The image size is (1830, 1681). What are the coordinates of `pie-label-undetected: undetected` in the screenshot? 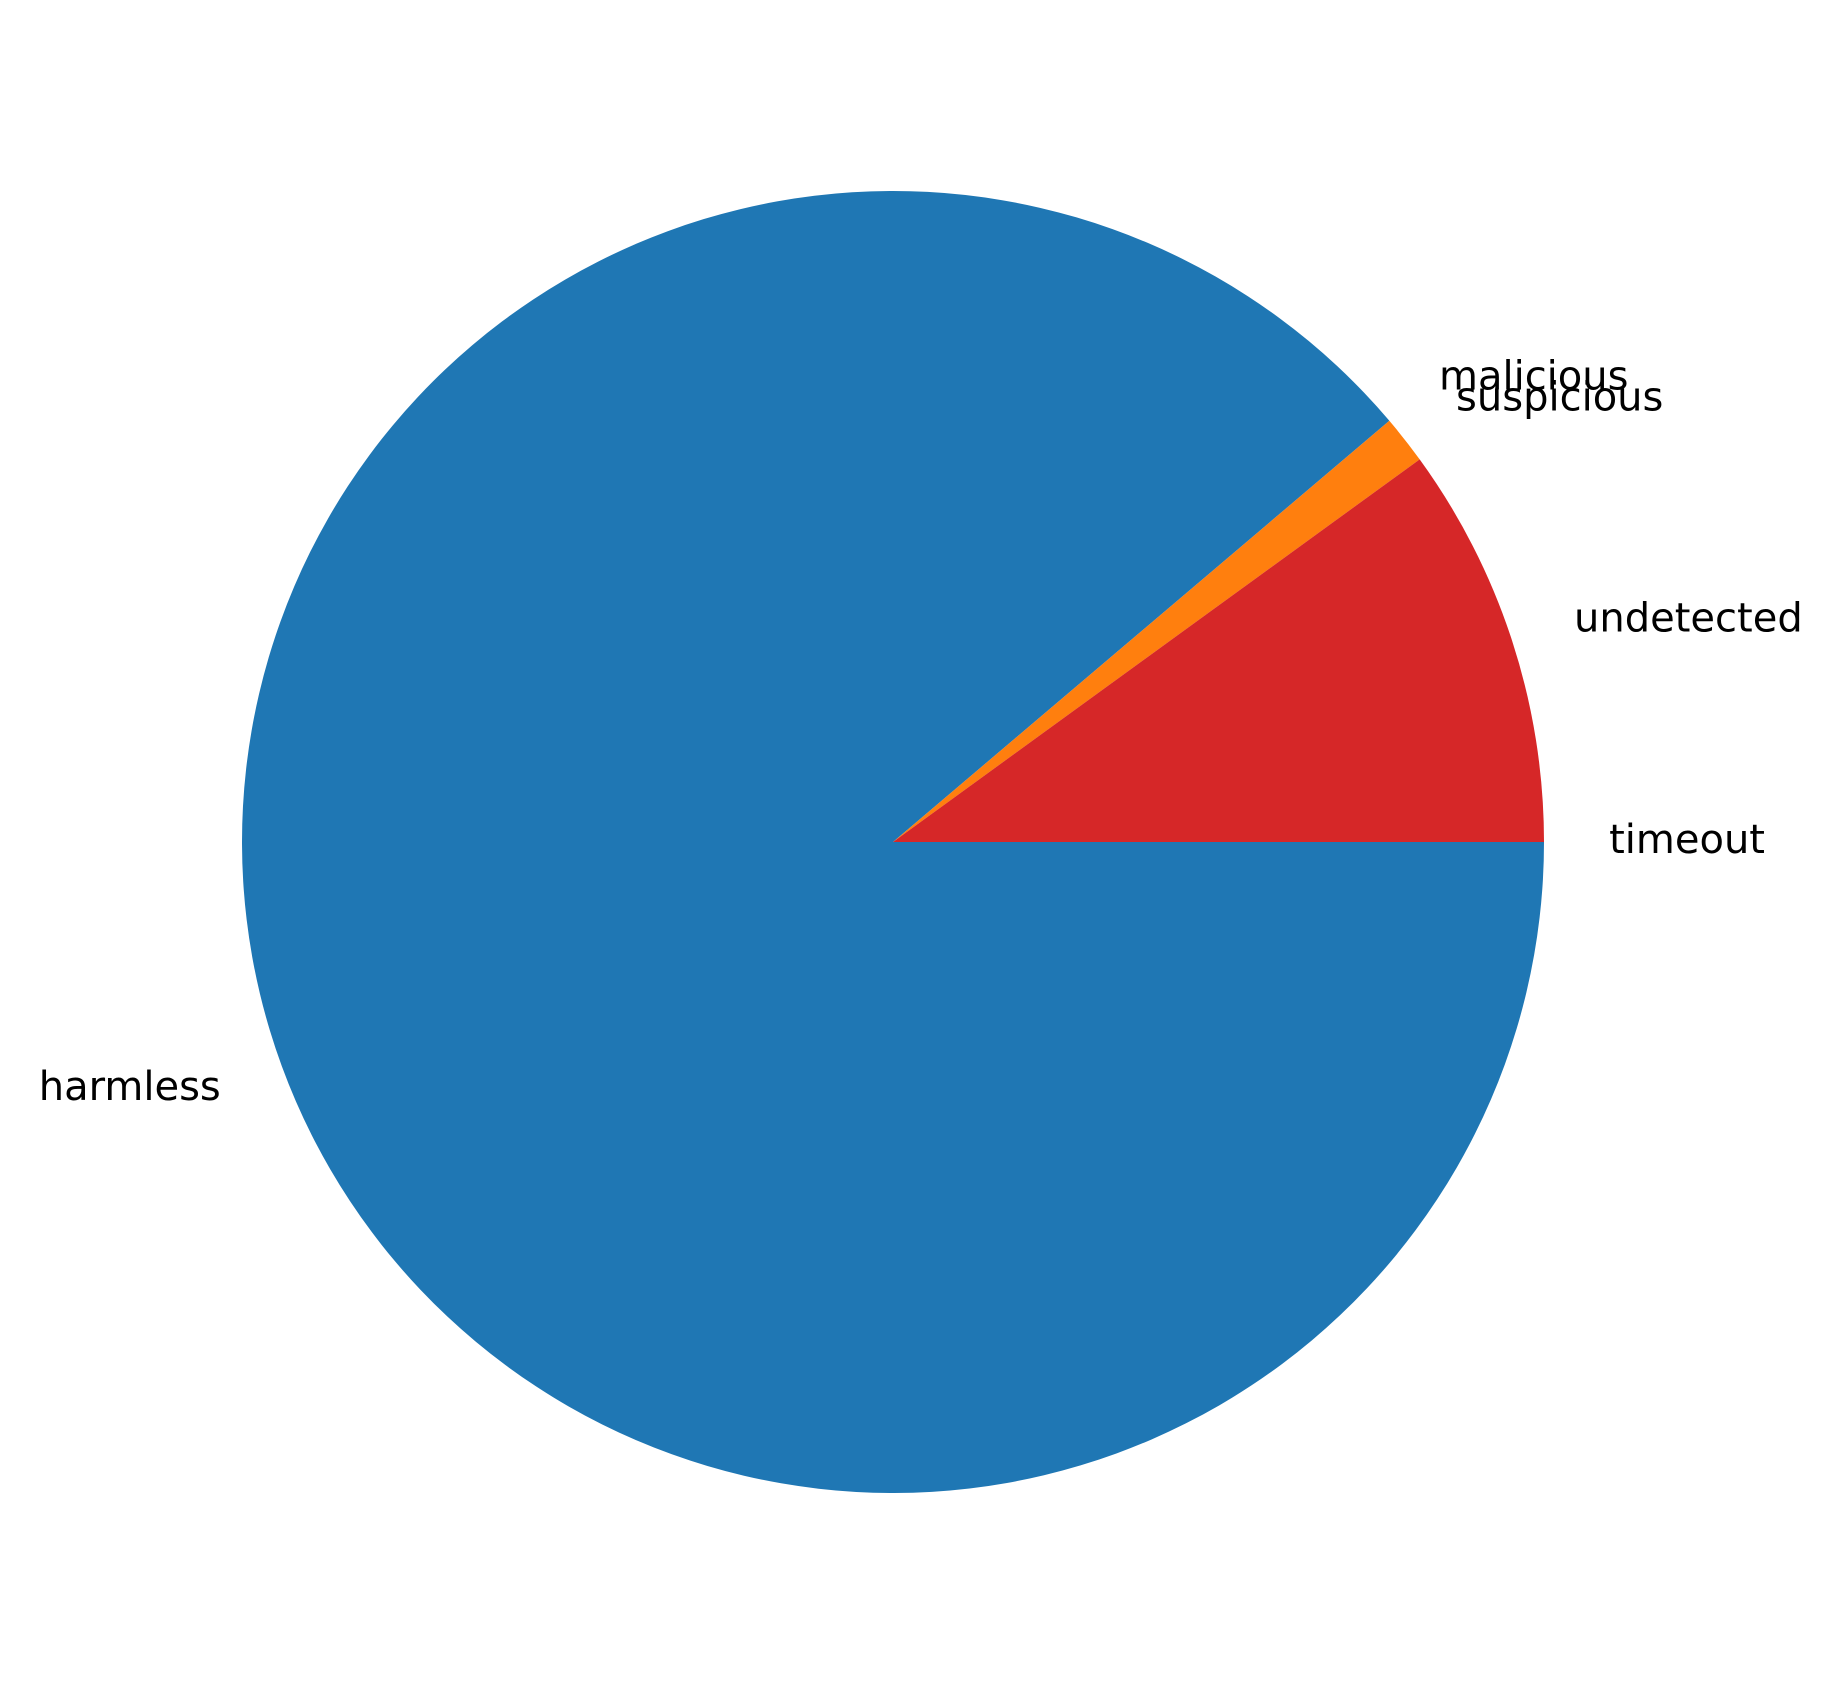 It's located at (1688, 619).